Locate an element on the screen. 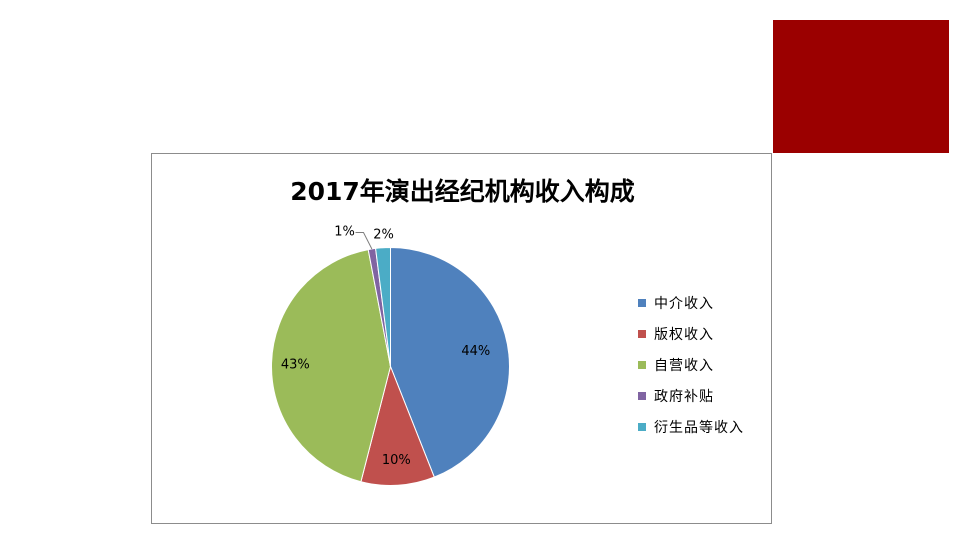  pie-chart: 44% 10% 43% 1% 2% is located at coordinates (390, 355).